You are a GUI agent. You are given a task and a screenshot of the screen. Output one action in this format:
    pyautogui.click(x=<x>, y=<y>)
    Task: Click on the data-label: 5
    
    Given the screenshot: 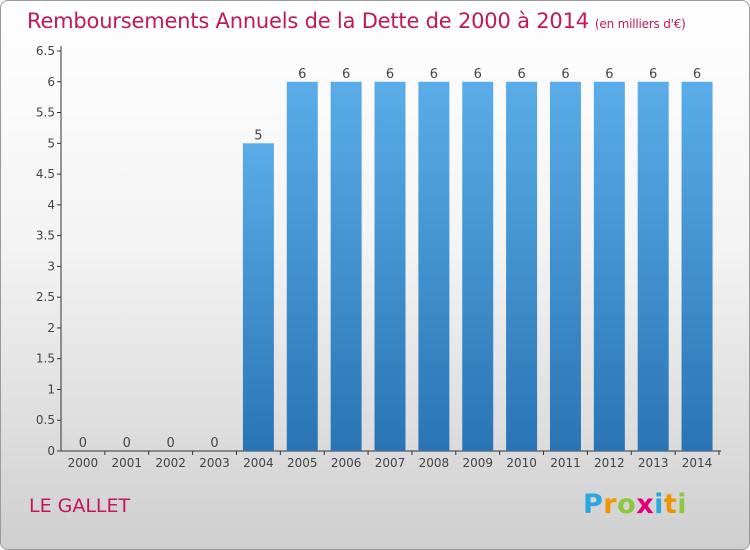 What is the action you would take?
    pyautogui.click(x=258, y=135)
    